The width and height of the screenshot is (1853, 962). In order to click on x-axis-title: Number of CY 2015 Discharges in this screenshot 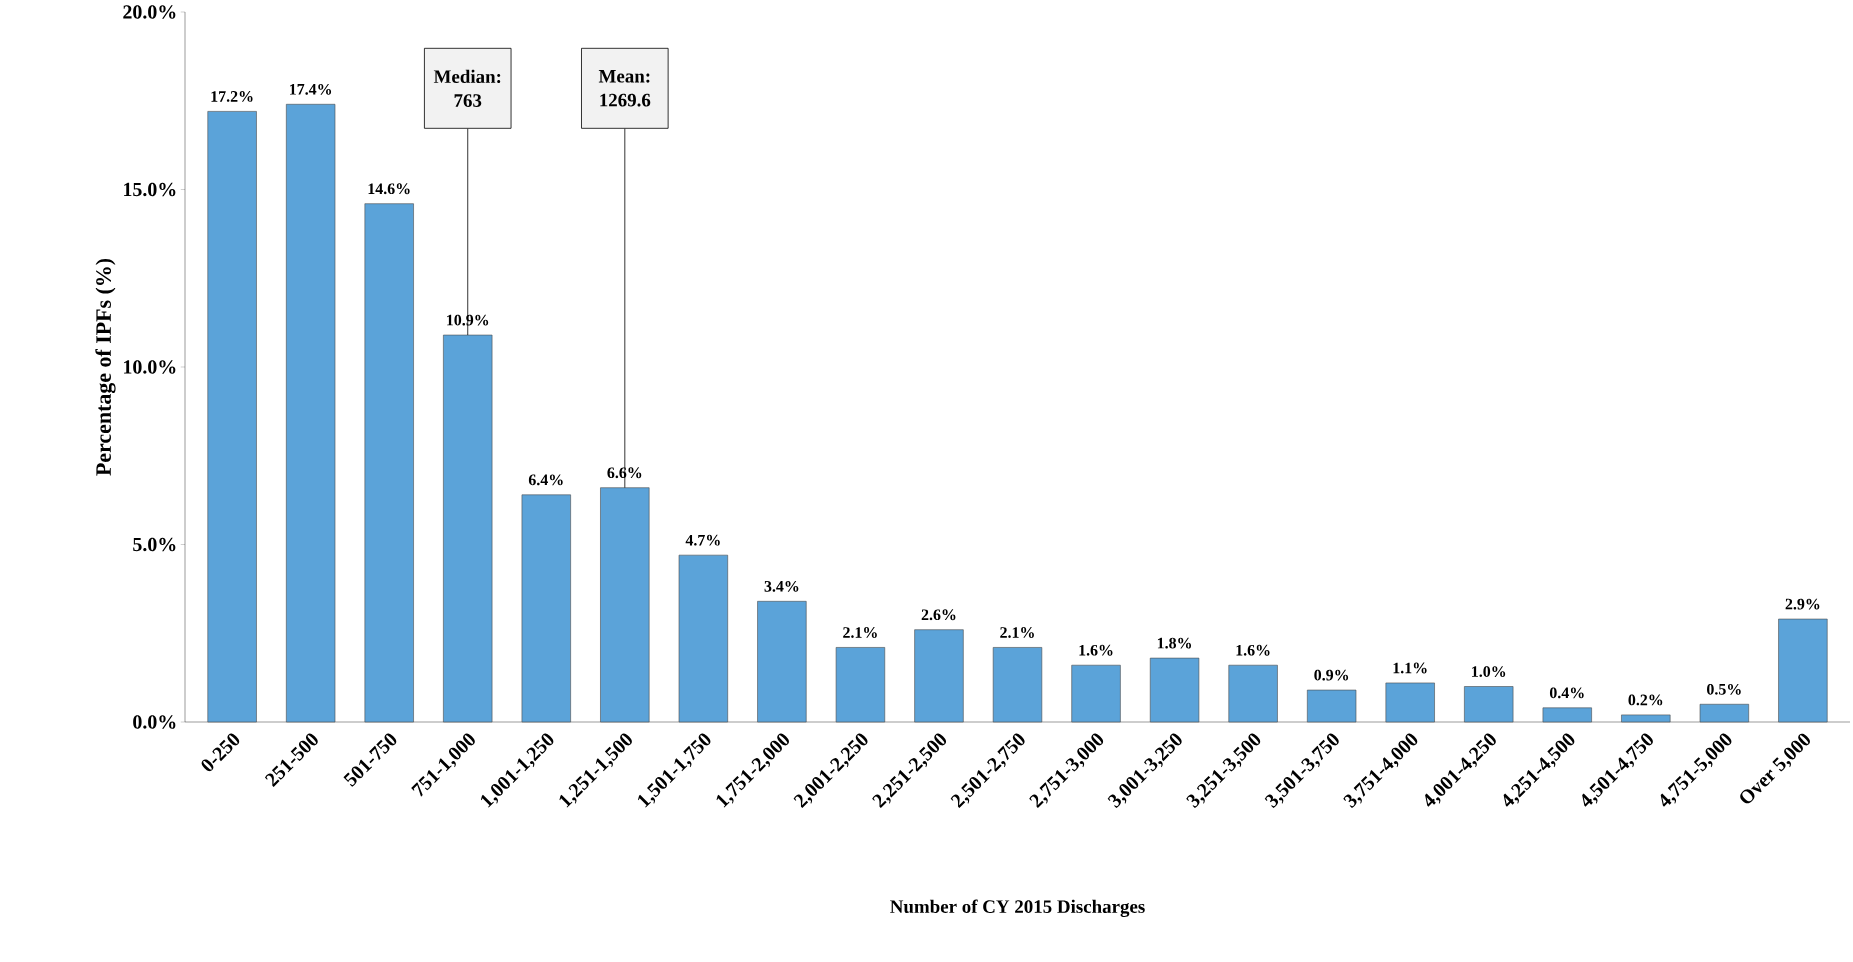, I will do `click(1017, 908)`.